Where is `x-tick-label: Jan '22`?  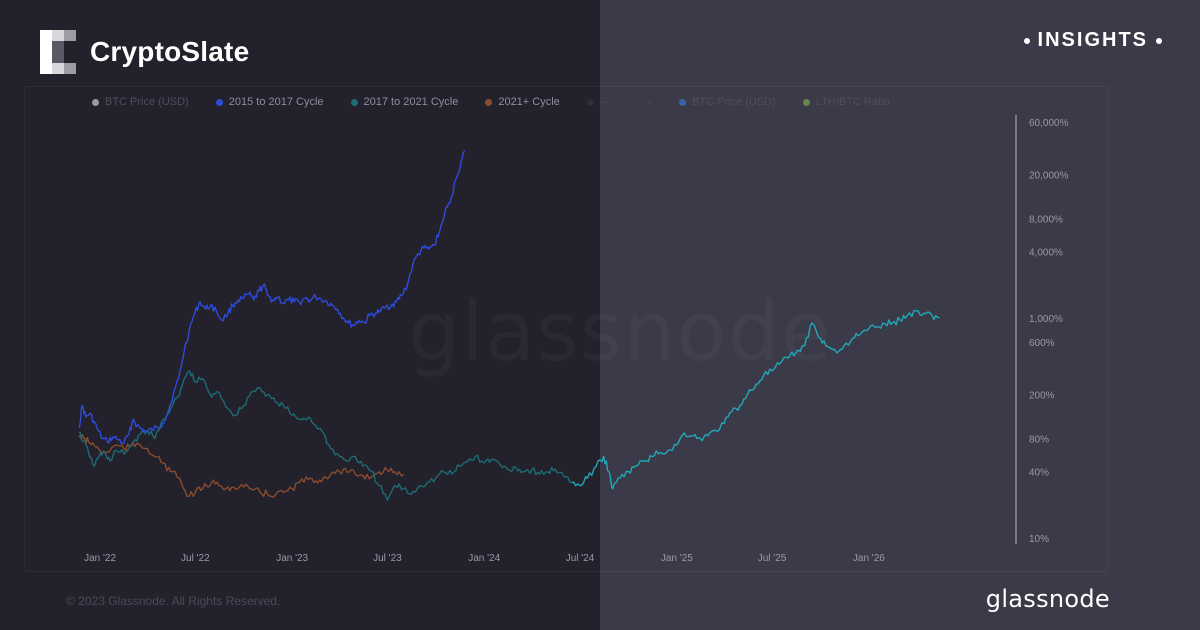 x-tick-label: Jan '22 is located at coordinates (100, 558).